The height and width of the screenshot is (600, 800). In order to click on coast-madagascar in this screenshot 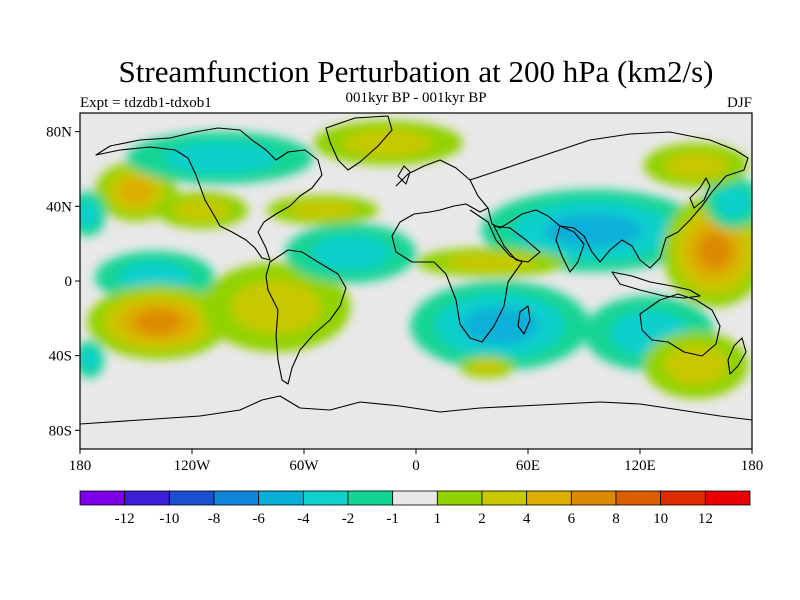, I will do `click(524, 320)`.